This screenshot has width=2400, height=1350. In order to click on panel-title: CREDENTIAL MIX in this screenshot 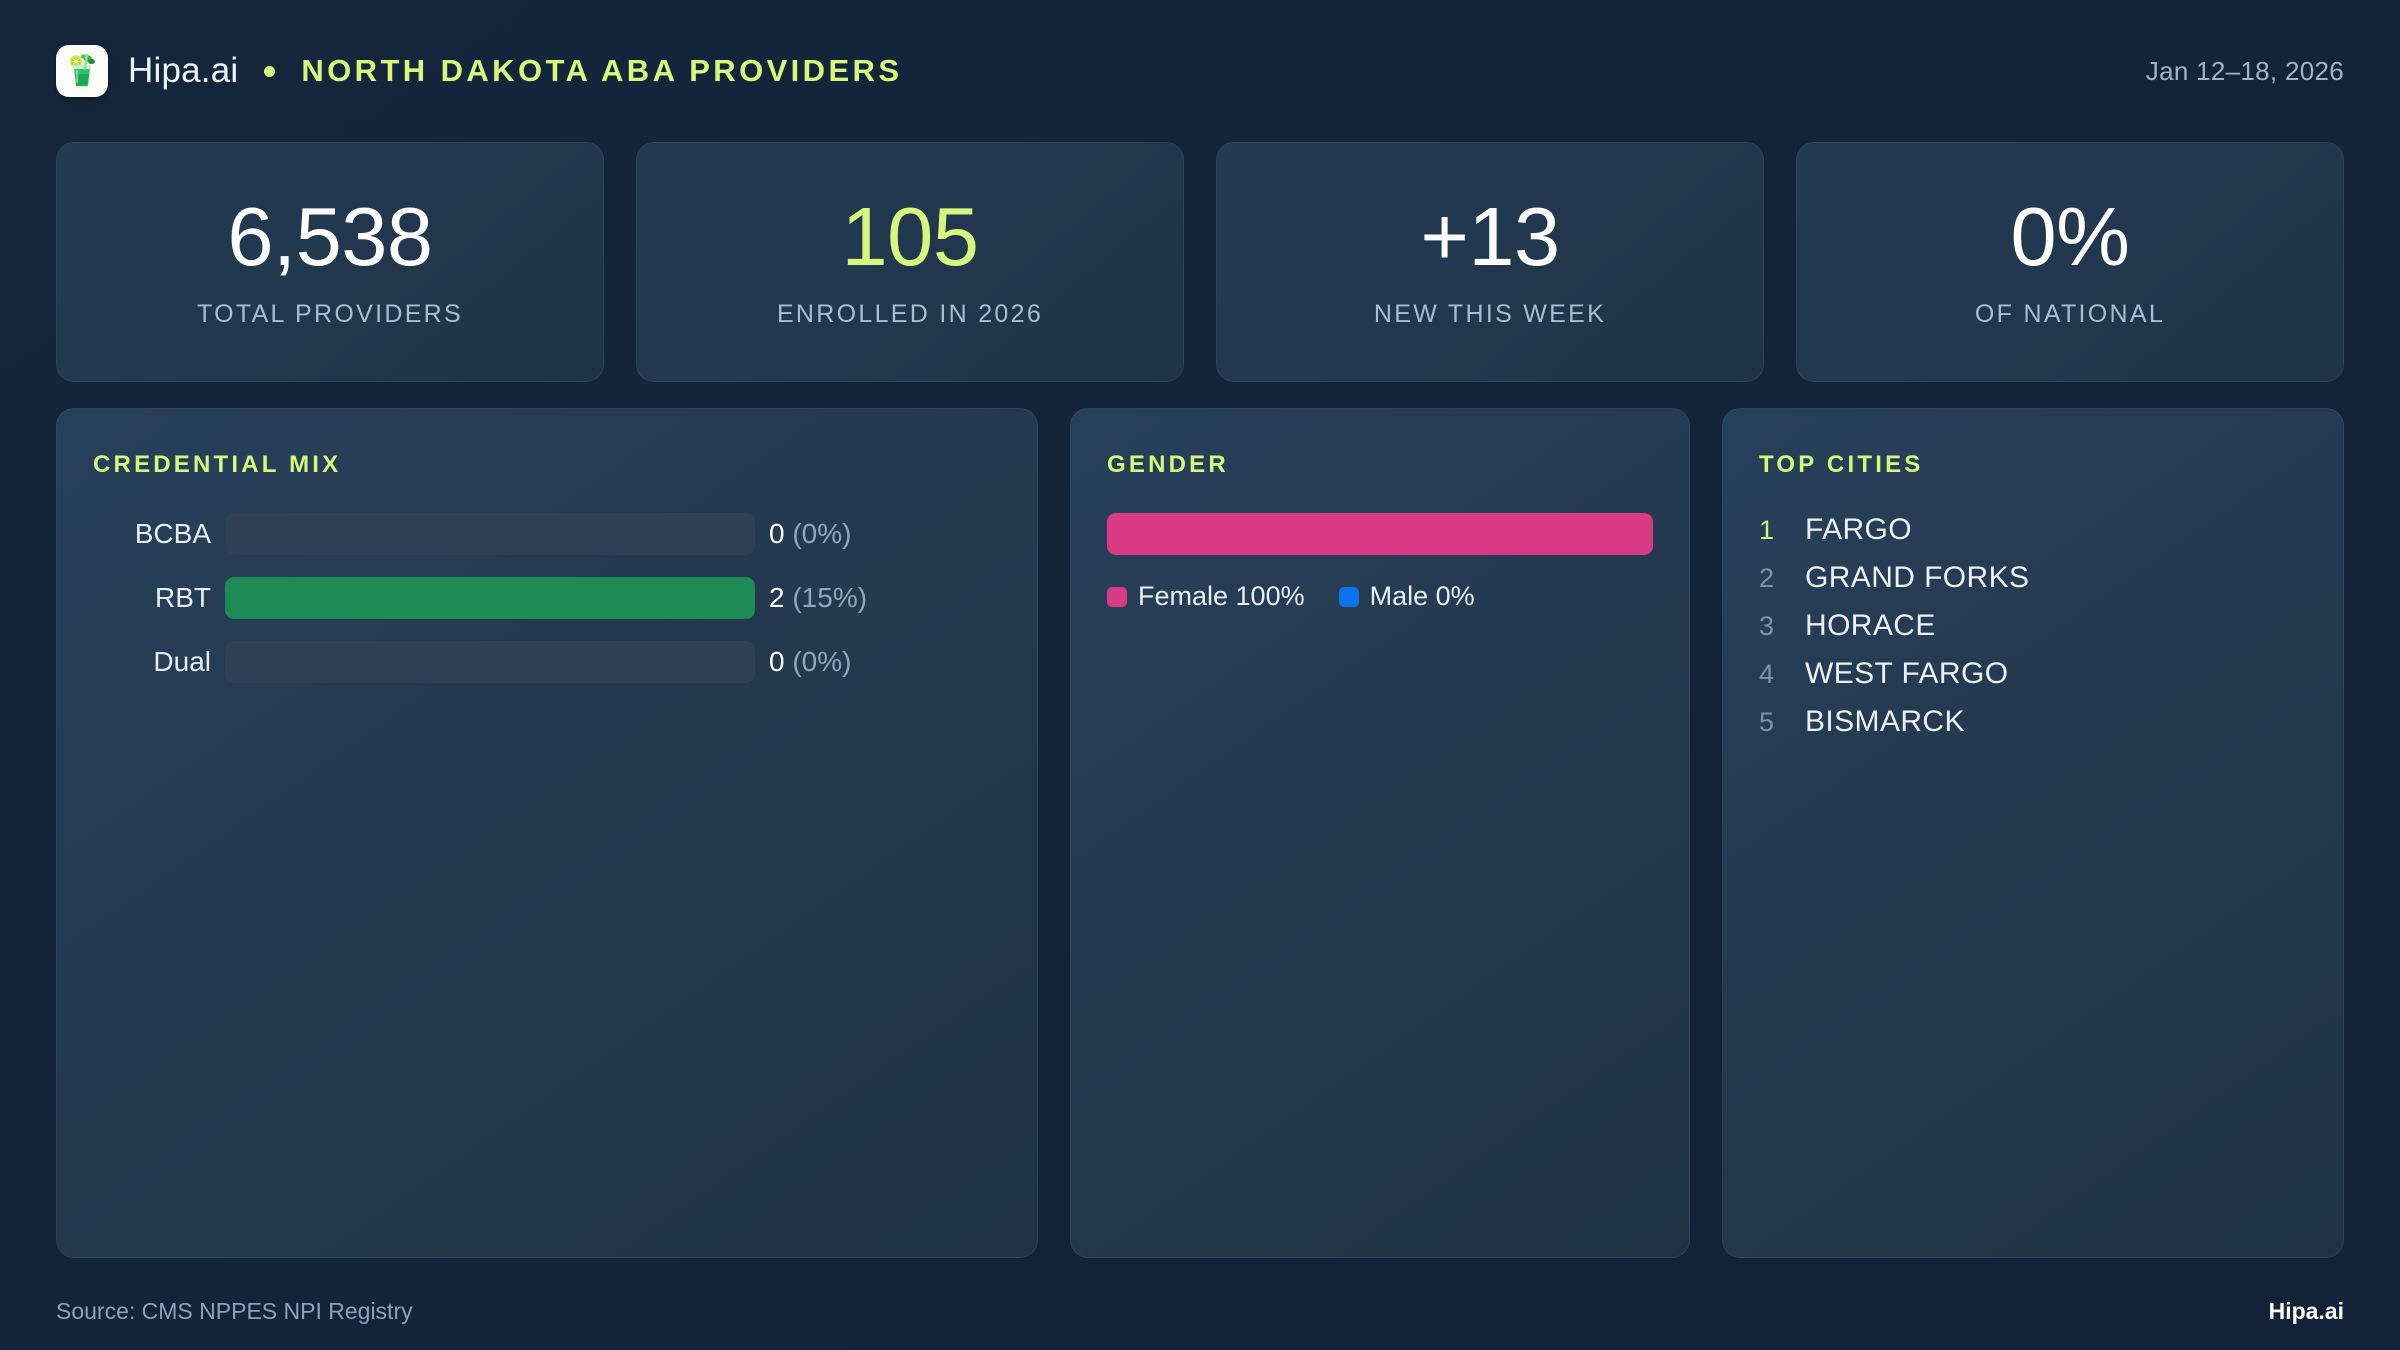, I will do `click(217, 464)`.